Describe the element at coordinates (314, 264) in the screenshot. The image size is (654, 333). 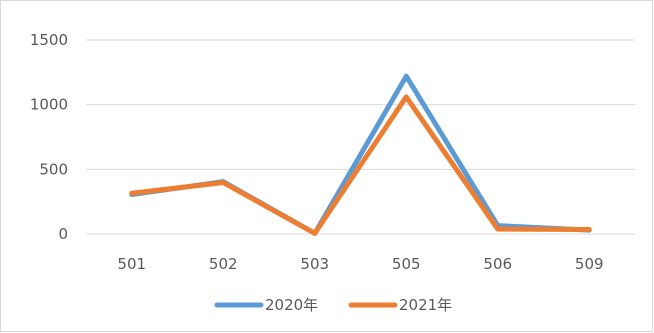
I see `x-tick-label: 503` at that location.